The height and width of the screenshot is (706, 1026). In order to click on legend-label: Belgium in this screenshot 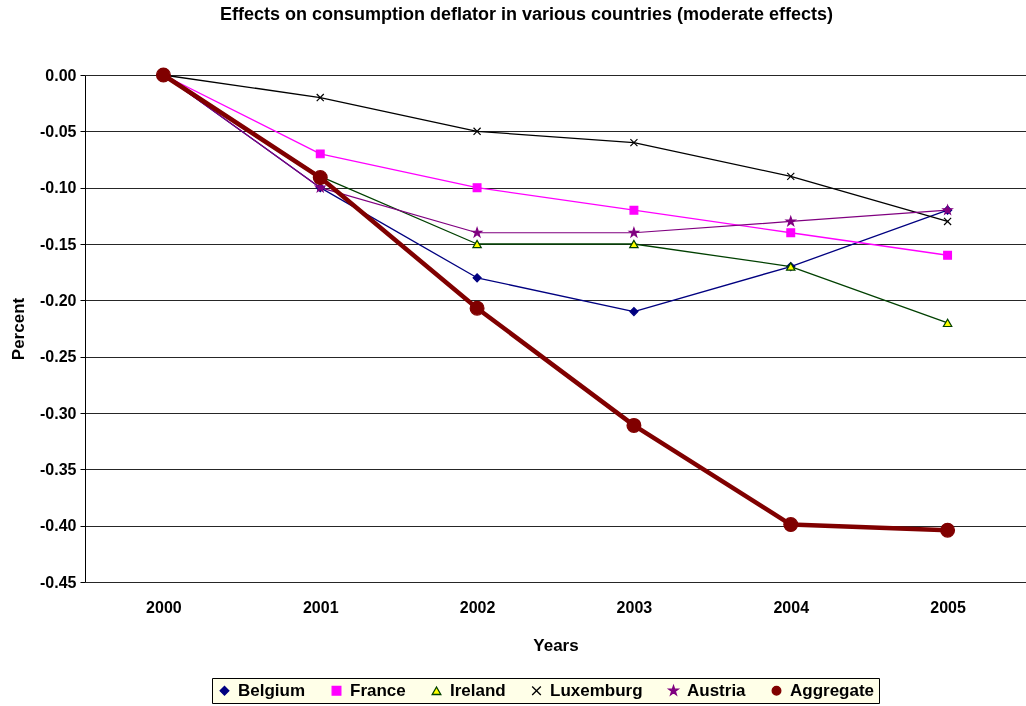, I will do `click(272, 690)`.